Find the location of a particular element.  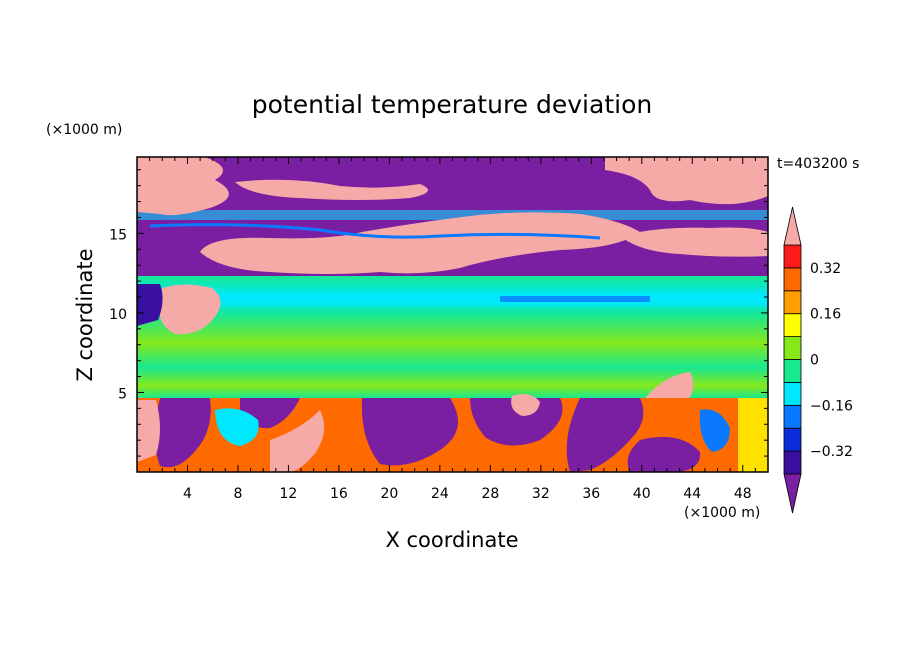

x-tick-label: 4 is located at coordinates (187, 494).